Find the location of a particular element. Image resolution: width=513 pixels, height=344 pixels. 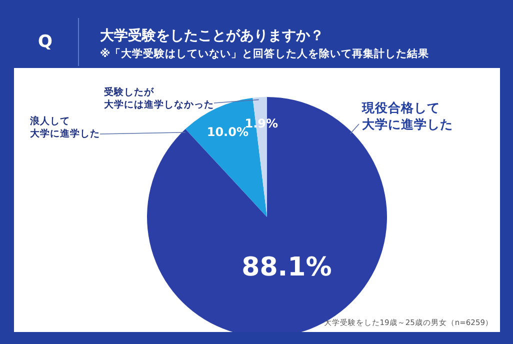

slice-label: 現役合格して大学に進学した is located at coordinates (407, 116).